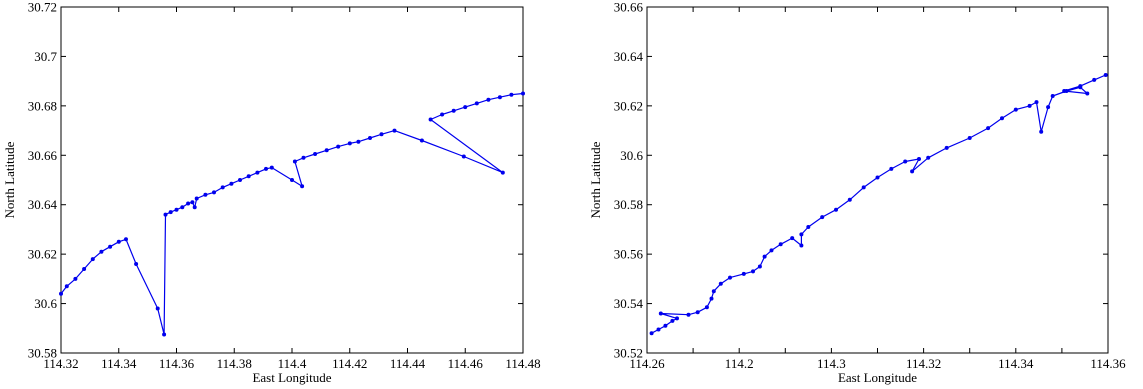  I want to click on y-tick-label: 30.6, so click(631, 155).